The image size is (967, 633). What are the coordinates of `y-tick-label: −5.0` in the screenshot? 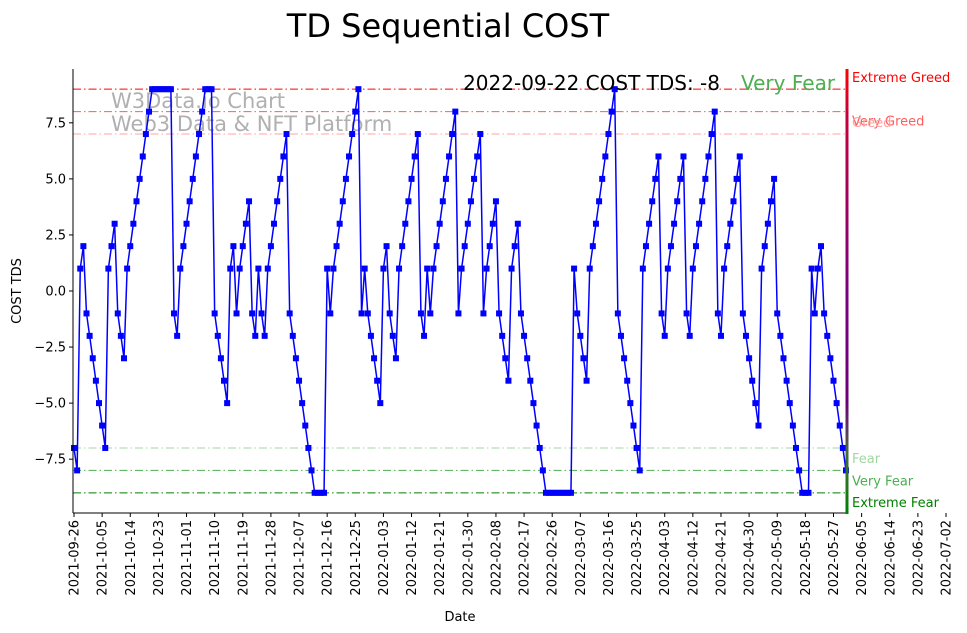 It's located at (50, 404).